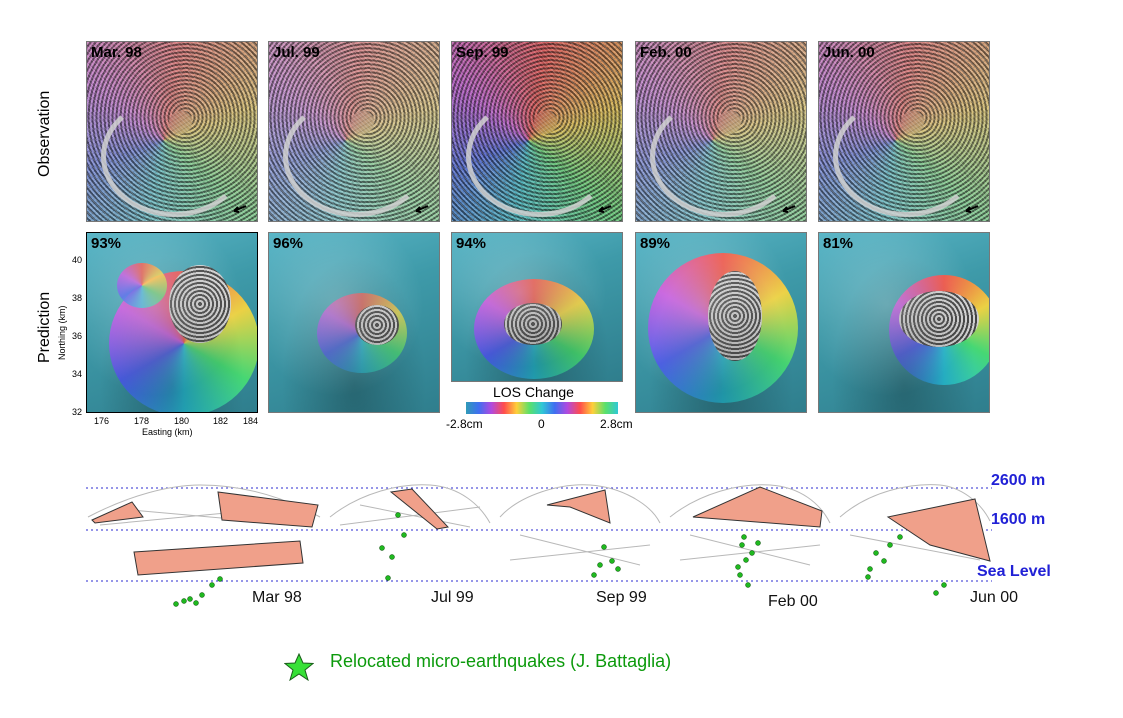  I want to click on fit-percentage-label: 81%, so click(838, 243).